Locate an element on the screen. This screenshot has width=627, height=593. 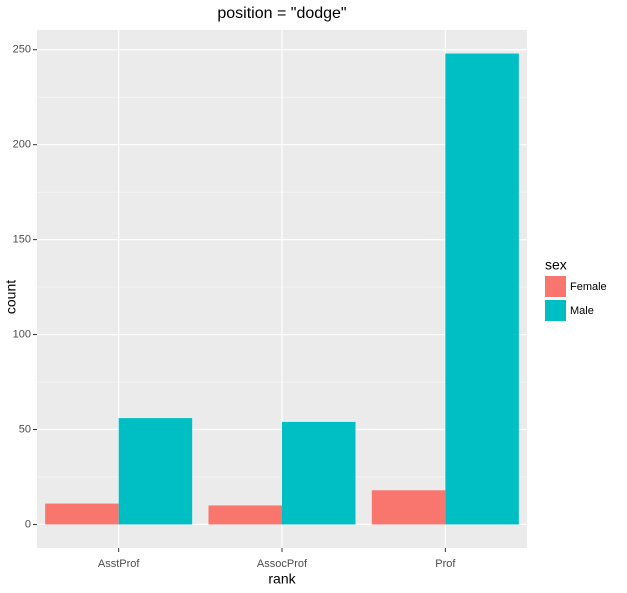
y-tick-label: 200 is located at coordinates (22, 145).